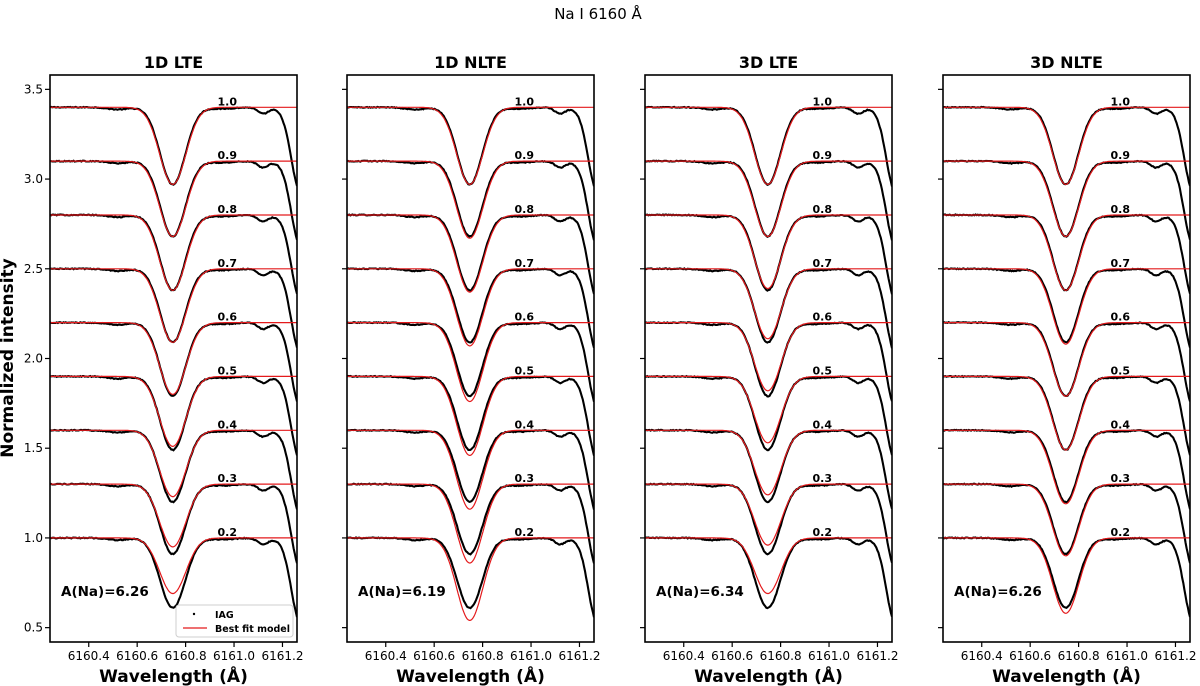 The width and height of the screenshot is (1200, 686). What do you see at coordinates (402, 592) in the screenshot?
I see `abundance-label: A(Na)=6.19` at bounding box center [402, 592].